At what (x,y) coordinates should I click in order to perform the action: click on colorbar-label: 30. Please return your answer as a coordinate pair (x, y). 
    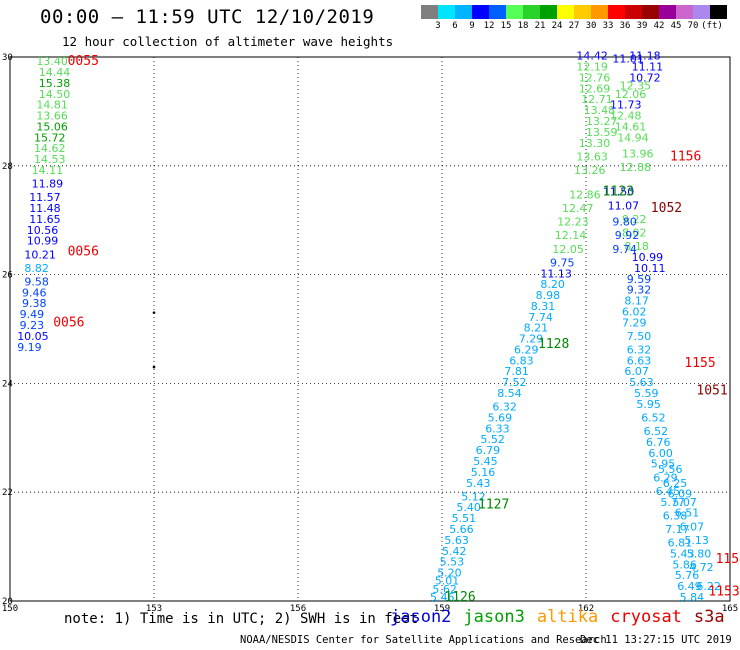
    Looking at the image, I should click on (591, 26).